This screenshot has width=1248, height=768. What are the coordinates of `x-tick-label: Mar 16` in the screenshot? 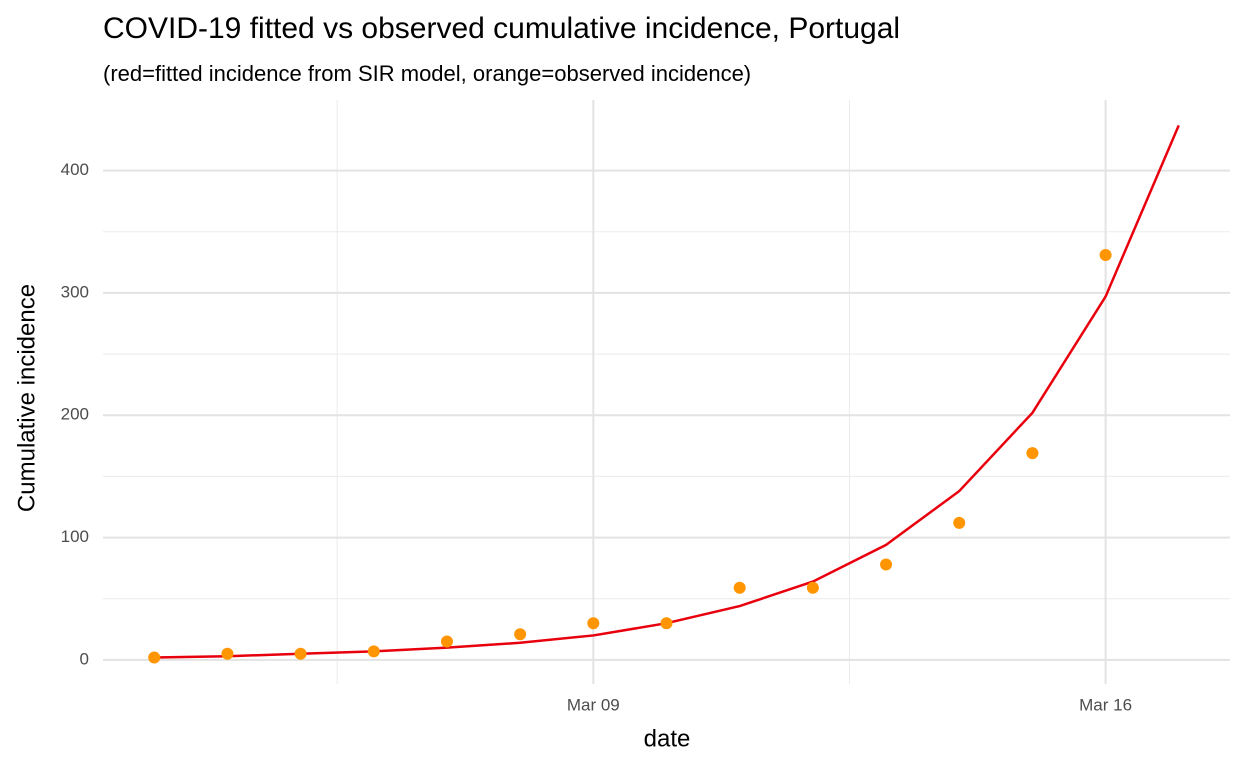 It's located at (1105, 704).